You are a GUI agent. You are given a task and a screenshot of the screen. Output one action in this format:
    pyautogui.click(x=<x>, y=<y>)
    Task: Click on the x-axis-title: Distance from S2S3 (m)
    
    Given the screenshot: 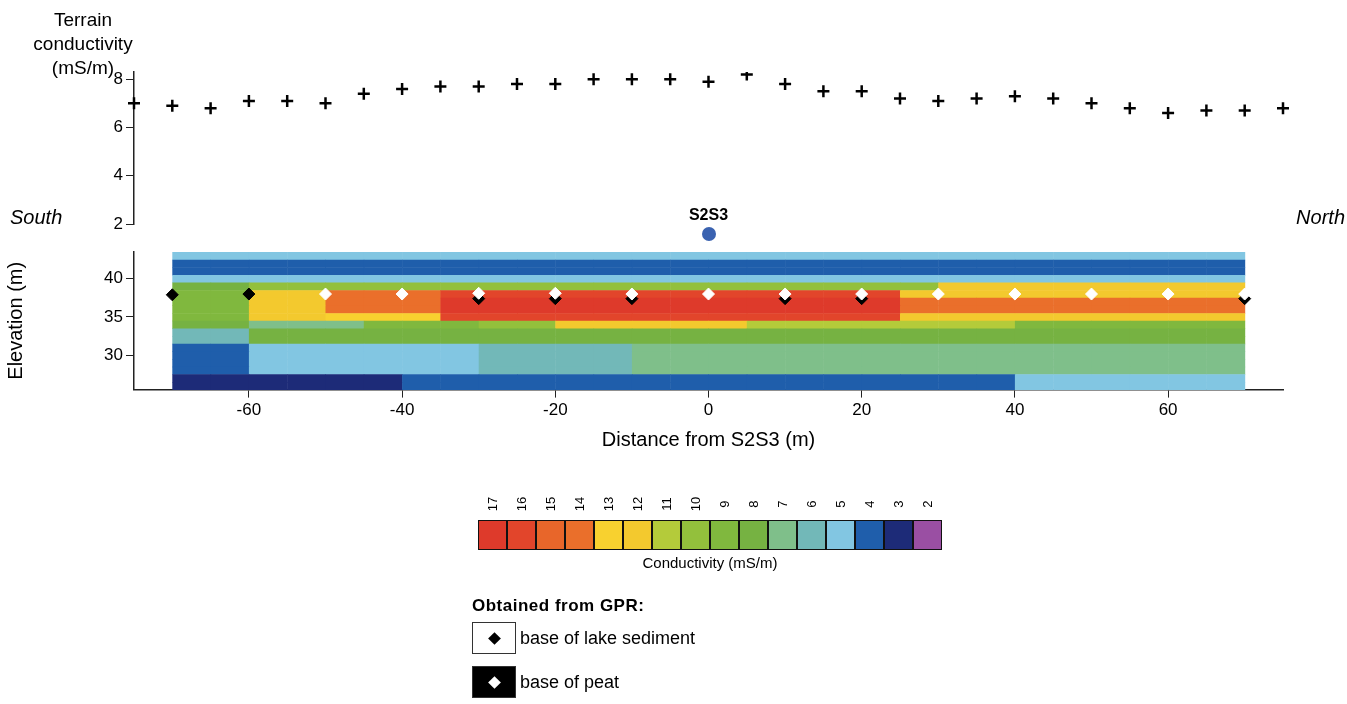 What is the action you would take?
    pyautogui.click(x=708, y=438)
    